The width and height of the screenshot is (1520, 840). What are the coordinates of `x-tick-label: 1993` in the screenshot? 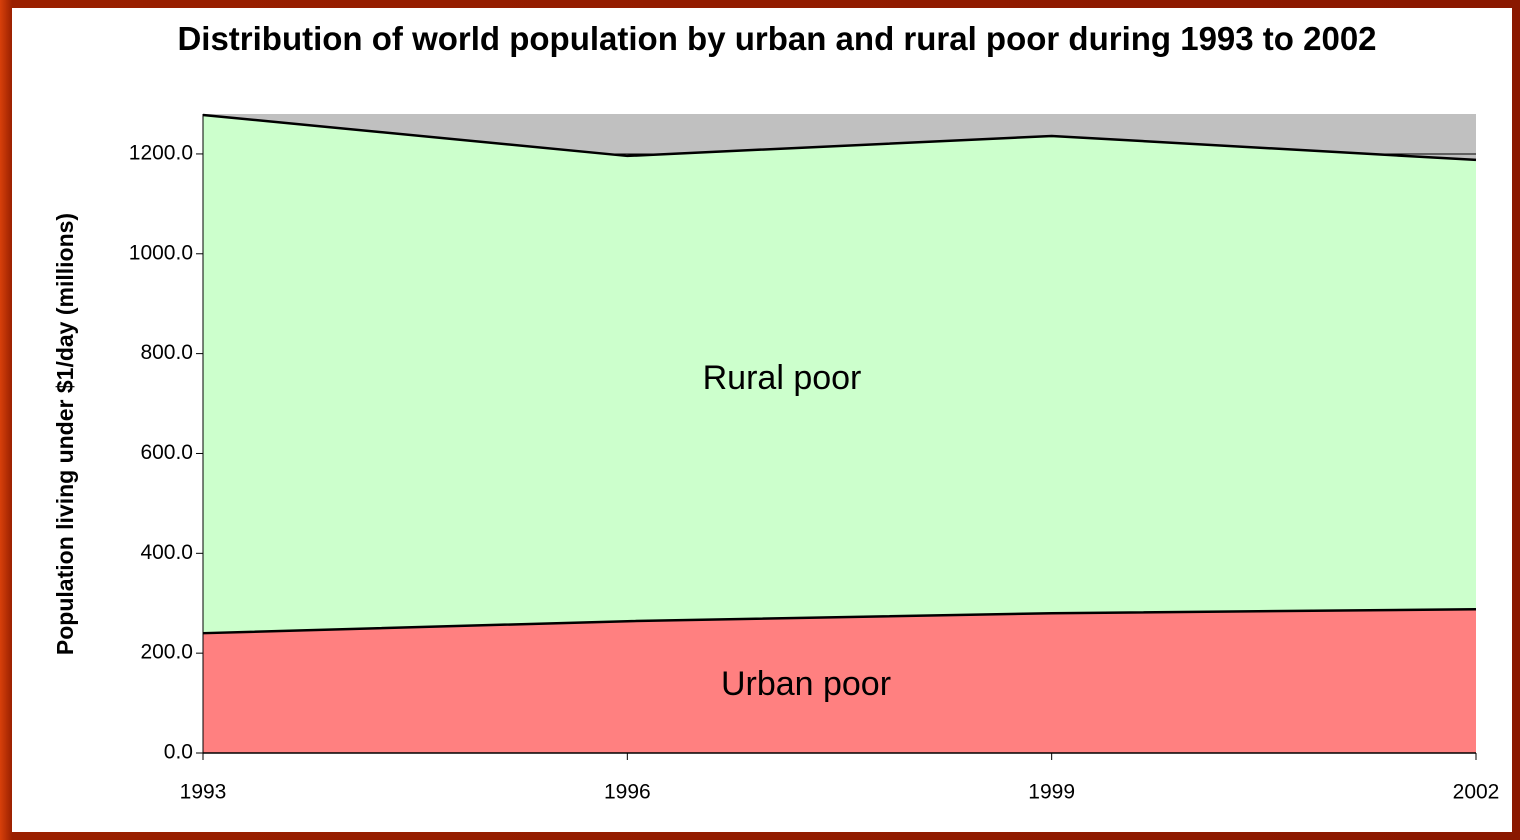 It's located at (203, 792).